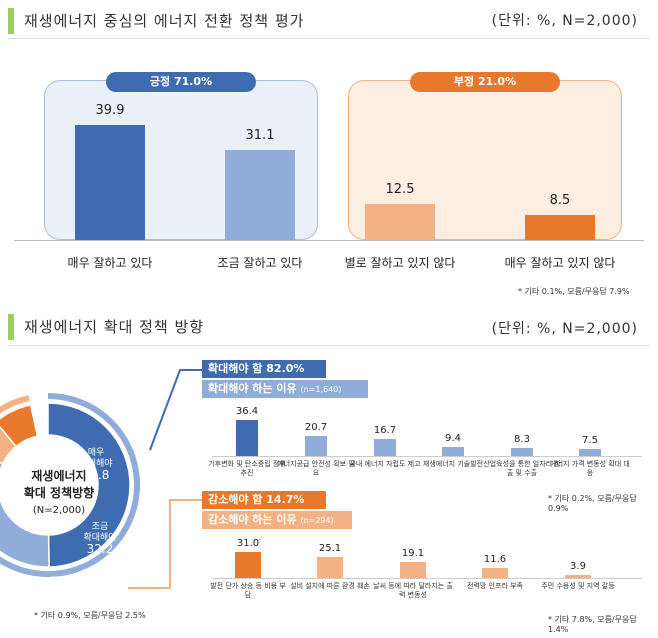 This screenshot has width=658, height=638. I want to click on donut-value: 49.8, so click(96, 475).